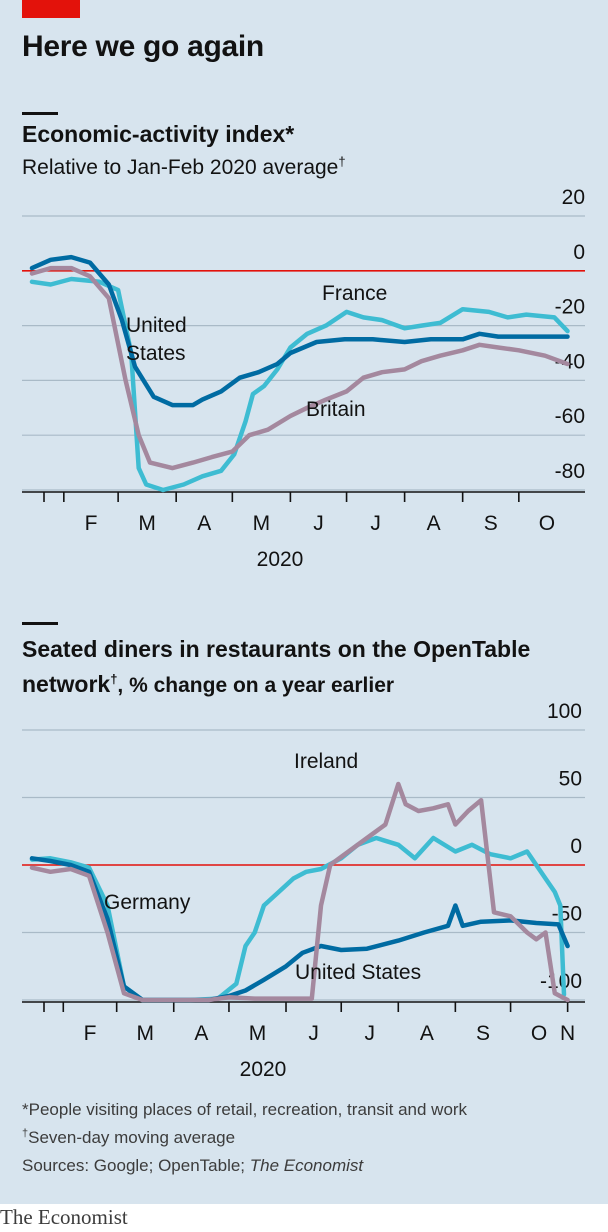 The height and width of the screenshot is (1232, 608). I want to click on chart2-rule, so click(40, 623).